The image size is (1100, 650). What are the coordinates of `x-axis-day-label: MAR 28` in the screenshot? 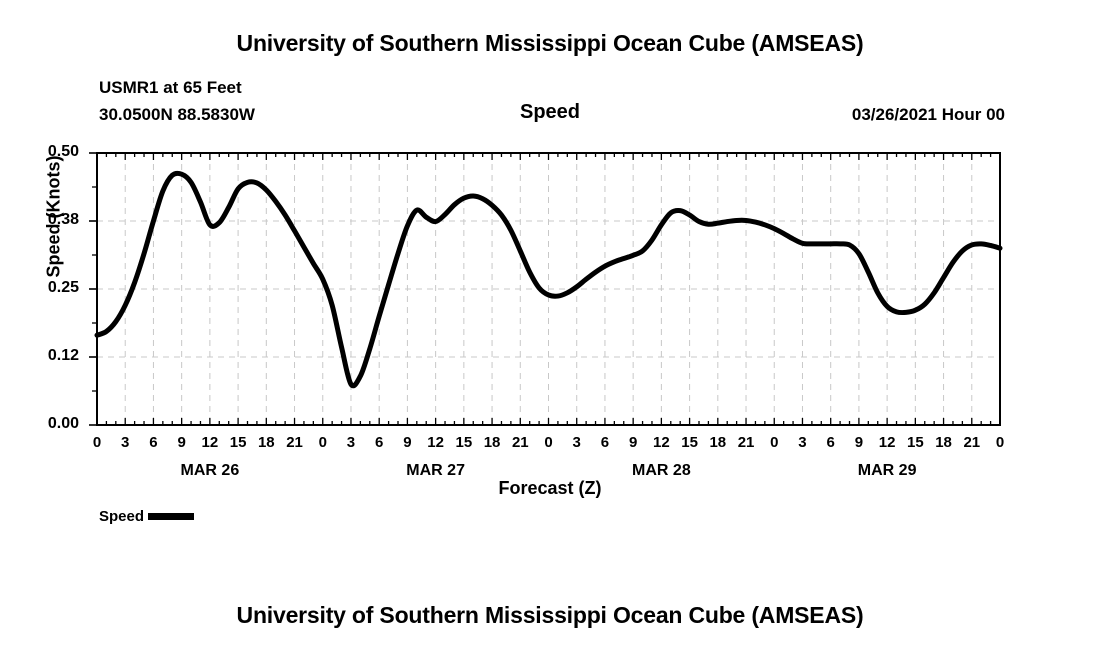 It's located at (661, 470).